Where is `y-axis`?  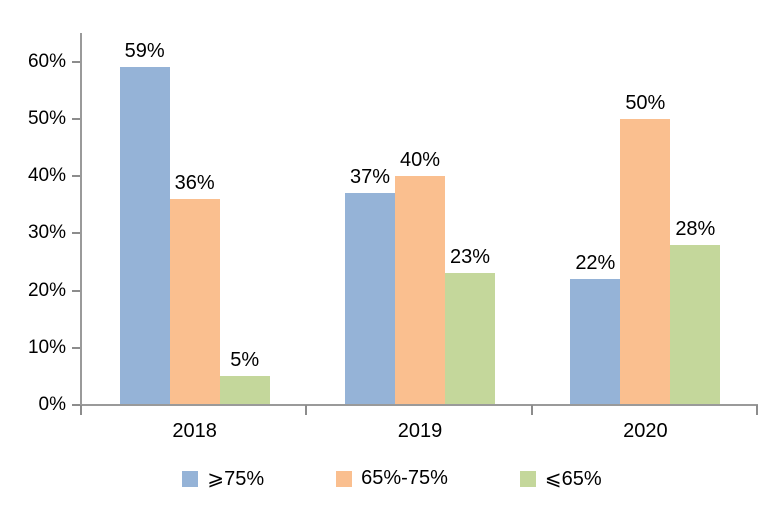 y-axis is located at coordinates (81, 219).